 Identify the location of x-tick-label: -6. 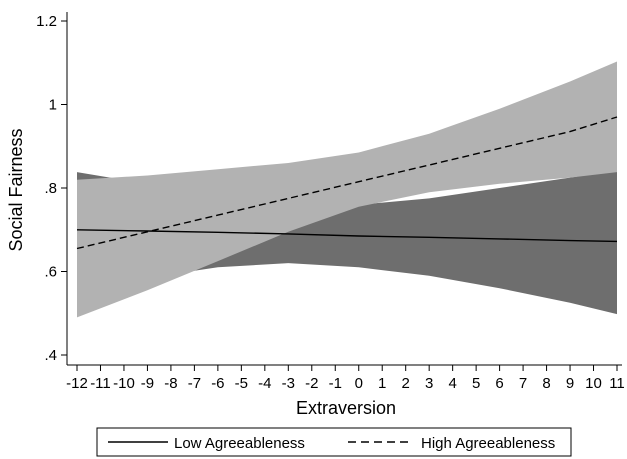
(217, 383).